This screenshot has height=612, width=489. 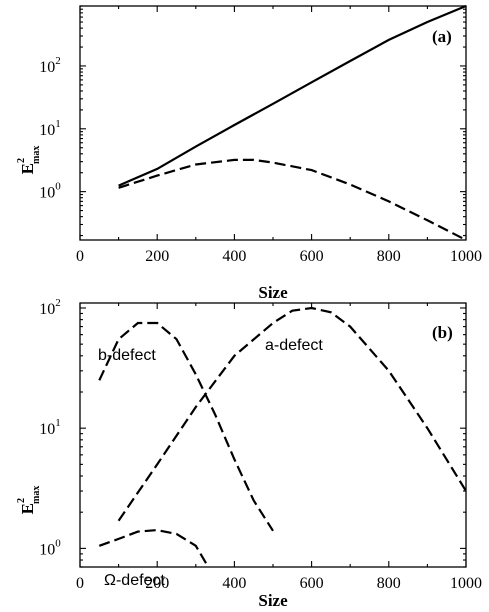 I want to click on series-annotation: Ω-defect, so click(x=134, y=580).